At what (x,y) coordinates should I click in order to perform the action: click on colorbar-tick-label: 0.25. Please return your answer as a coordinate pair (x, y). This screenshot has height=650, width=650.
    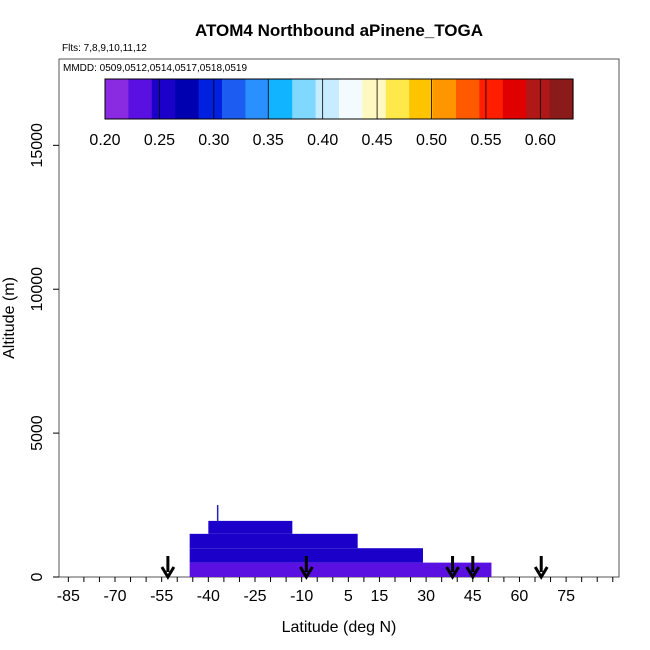
    Looking at the image, I should click on (159, 140).